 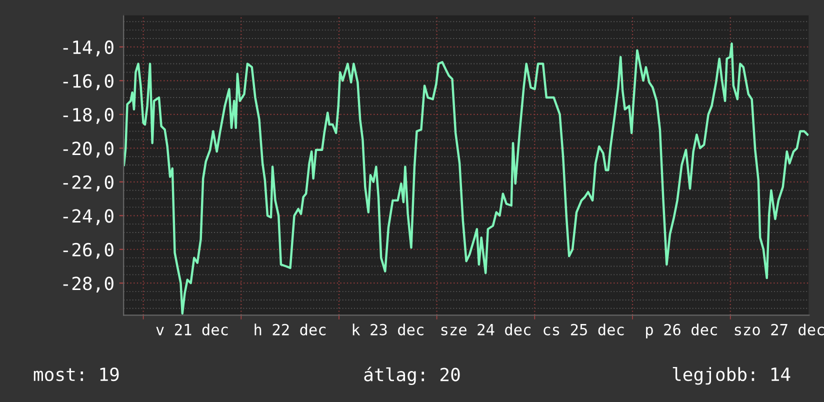 What do you see at coordinates (88, 250) in the screenshot?
I see `y-tick-label: -26,0` at bounding box center [88, 250].